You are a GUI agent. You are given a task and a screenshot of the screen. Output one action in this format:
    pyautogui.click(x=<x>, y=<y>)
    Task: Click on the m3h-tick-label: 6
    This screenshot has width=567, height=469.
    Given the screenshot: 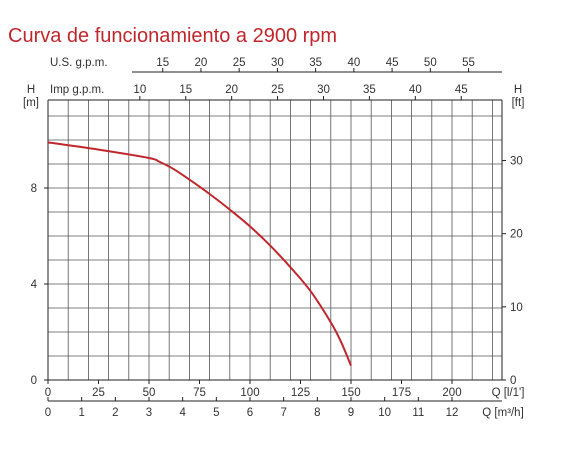 What is the action you would take?
    pyautogui.click(x=250, y=413)
    